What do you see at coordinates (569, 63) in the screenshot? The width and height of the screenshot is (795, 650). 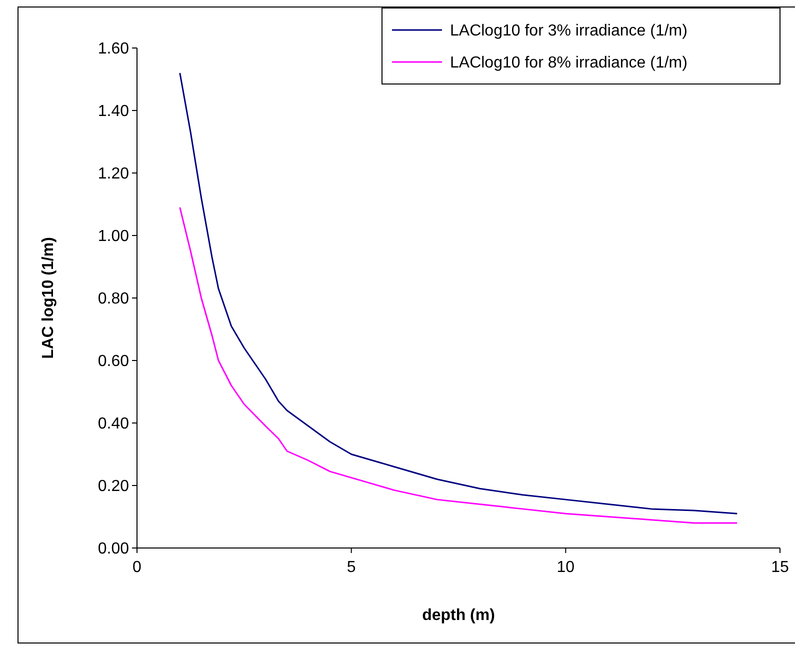 I see `legend-label: LAClog10 for 8% irradiance (1/m)` at bounding box center [569, 63].